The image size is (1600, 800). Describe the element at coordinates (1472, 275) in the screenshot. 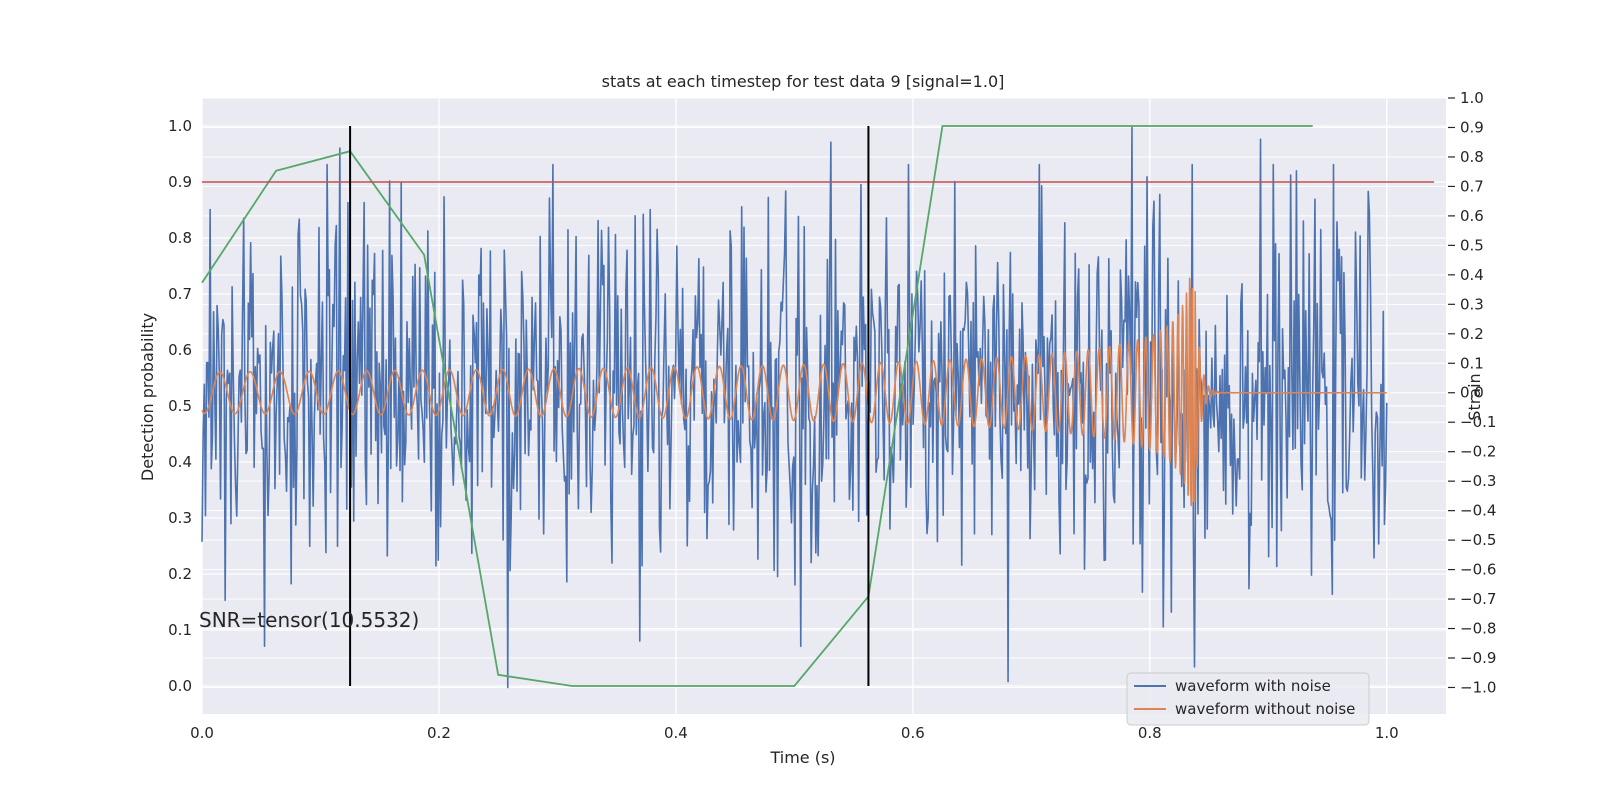

I see `y2-tick-label: 0.4` at that location.